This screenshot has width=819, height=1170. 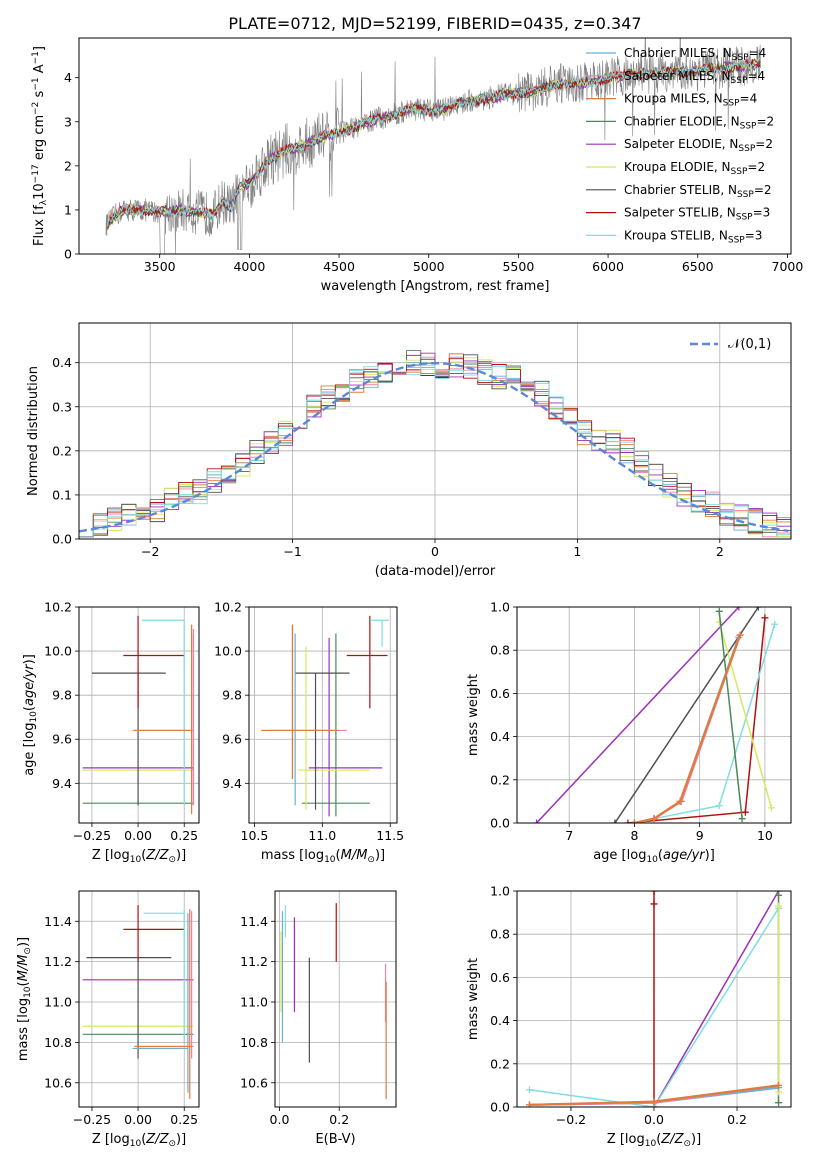 I want to click on y-axis-label: Flux [fλ​10−17​ erg cm−2​ s−1​ A−1​], so click(x=40, y=146).